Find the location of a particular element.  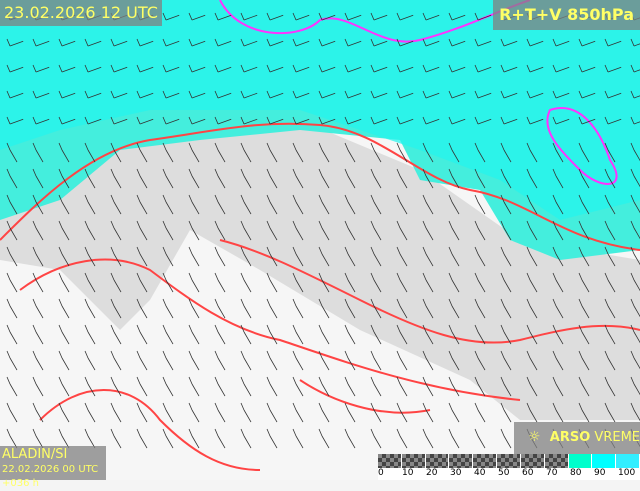

brand-light: VREME is located at coordinates (615, 437).